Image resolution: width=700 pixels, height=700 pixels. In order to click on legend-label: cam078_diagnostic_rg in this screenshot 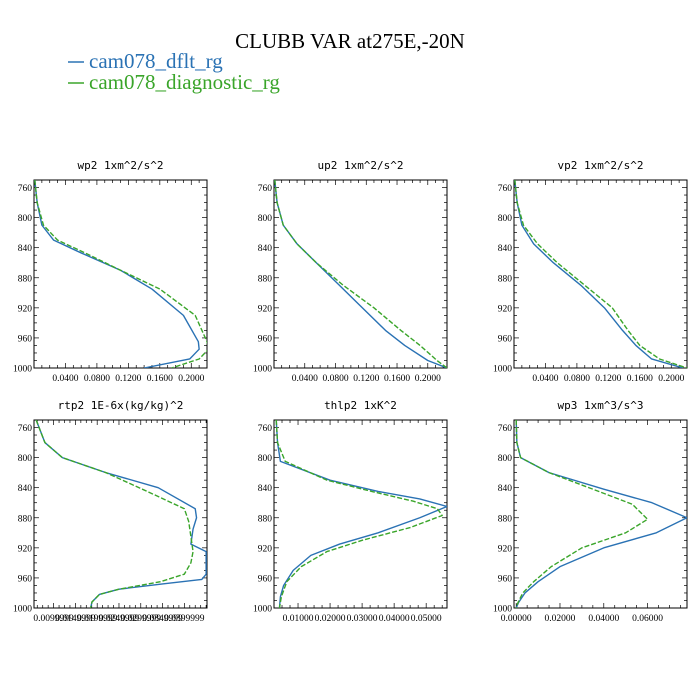, I will do `click(184, 82)`.